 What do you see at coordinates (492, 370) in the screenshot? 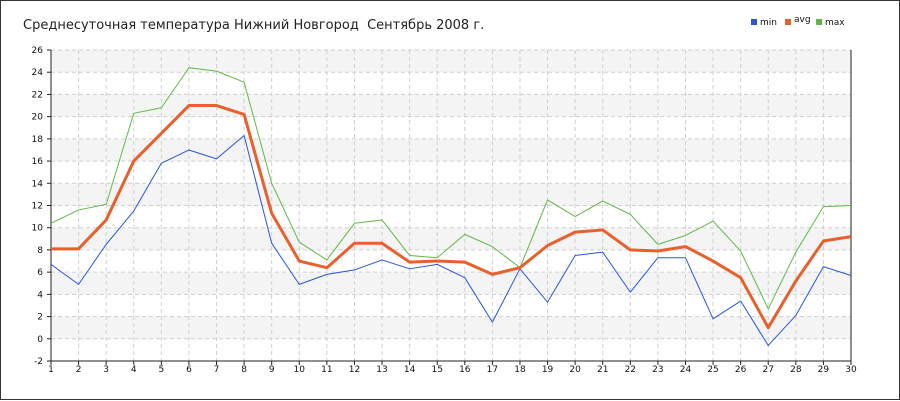
I see `x-tick-label: 17` at bounding box center [492, 370].